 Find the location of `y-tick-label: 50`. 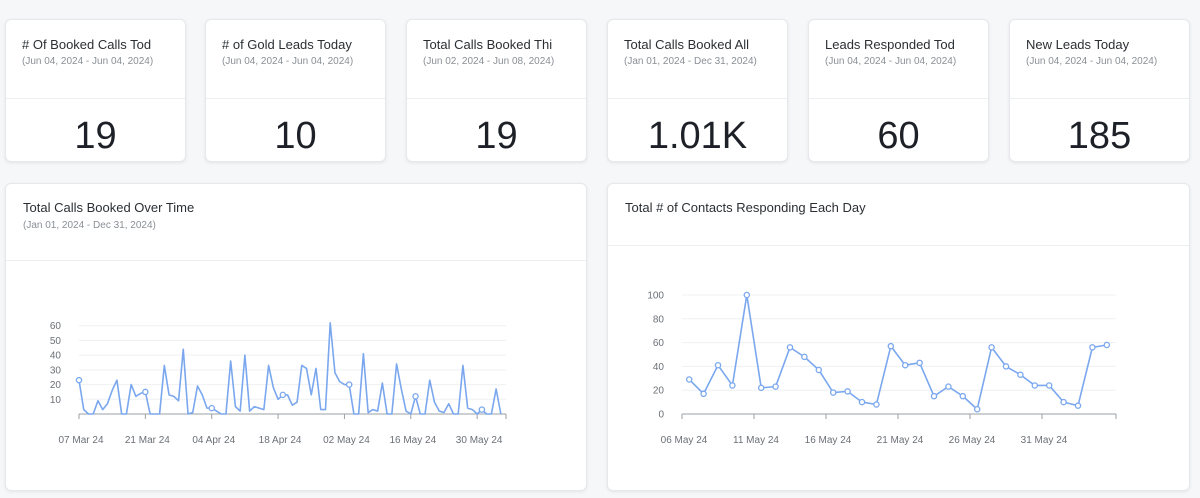

y-tick-label: 50 is located at coordinates (56, 341).